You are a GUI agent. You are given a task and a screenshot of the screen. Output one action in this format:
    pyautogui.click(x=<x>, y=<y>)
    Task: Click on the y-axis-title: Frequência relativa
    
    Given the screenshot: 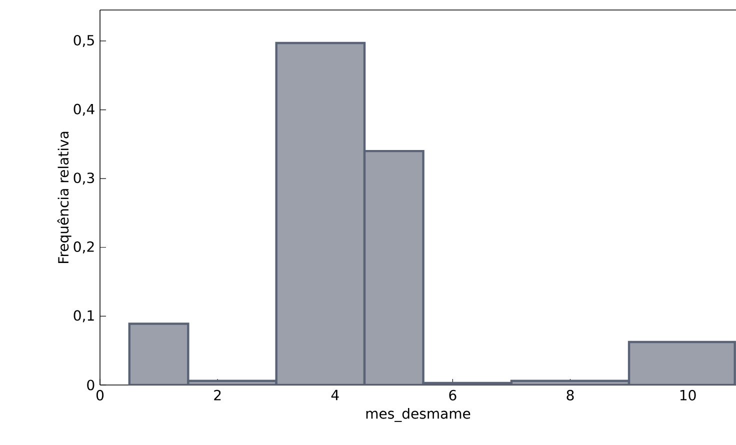 What is the action you would take?
    pyautogui.click(x=64, y=197)
    